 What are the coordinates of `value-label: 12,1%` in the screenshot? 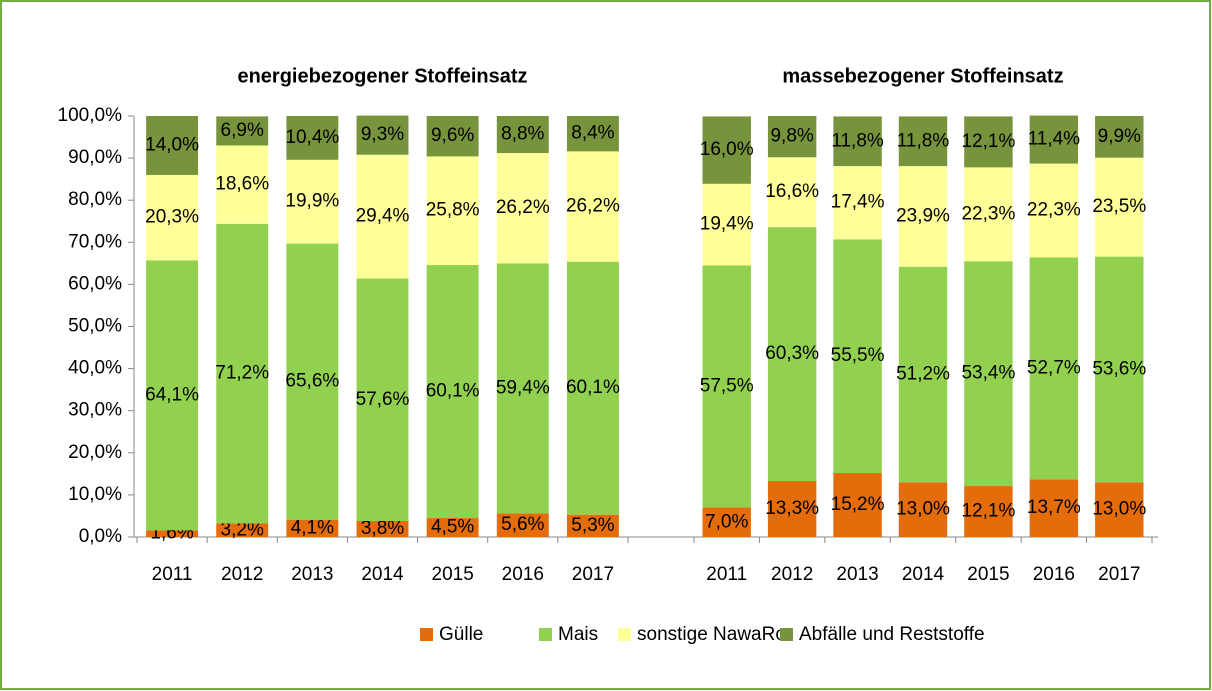 It's located at (988, 141).